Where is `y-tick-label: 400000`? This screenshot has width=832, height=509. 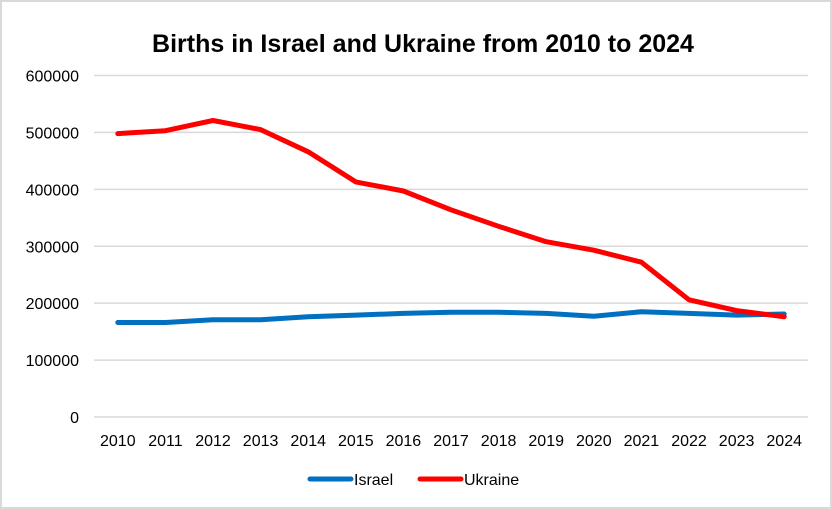
y-tick-label: 400000 is located at coordinates (52, 190).